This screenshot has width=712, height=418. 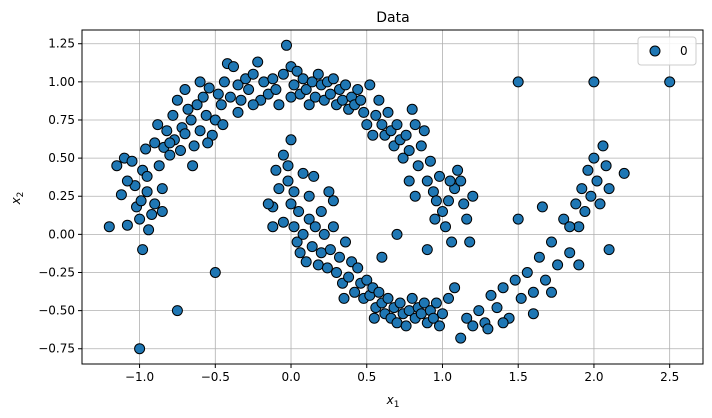 What do you see at coordinates (392, 18) in the screenshot?
I see `chart-title: Data` at bounding box center [392, 18].